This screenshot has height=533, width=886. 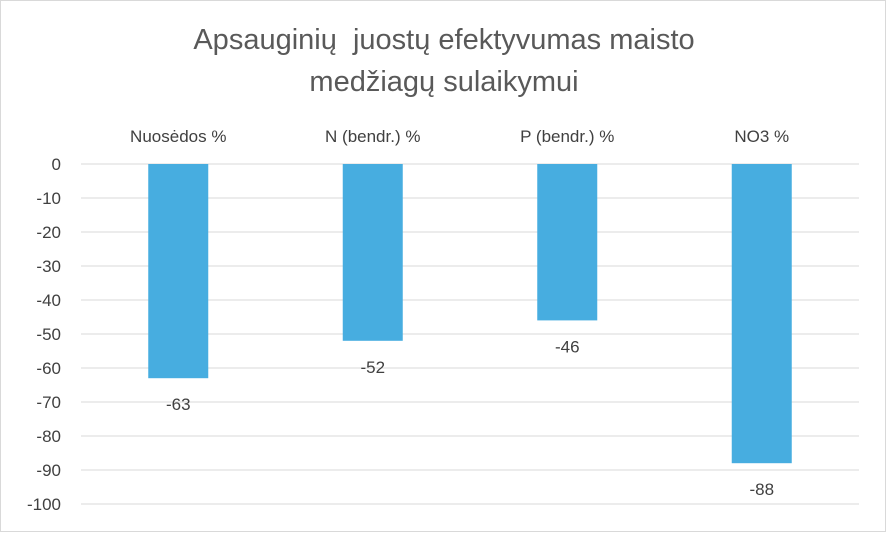 What do you see at coordinates (567, 346) in the screenshot?
I see `data-label: -46` at bounding box center [567, 346].